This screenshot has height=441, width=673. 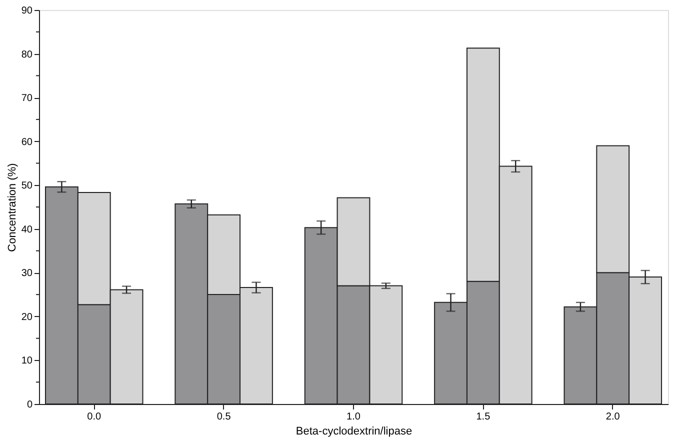 I want to click on y-axis-title: Concentration (%), so click(x=12, y=207).